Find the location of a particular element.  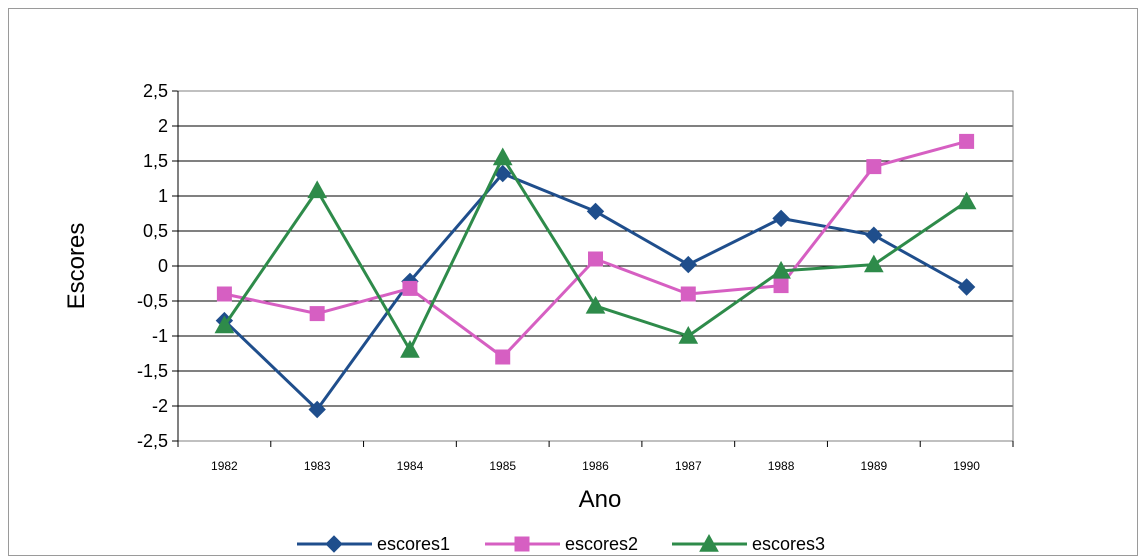

x-tick-label: 1986 is located at coordinates (595, 466).